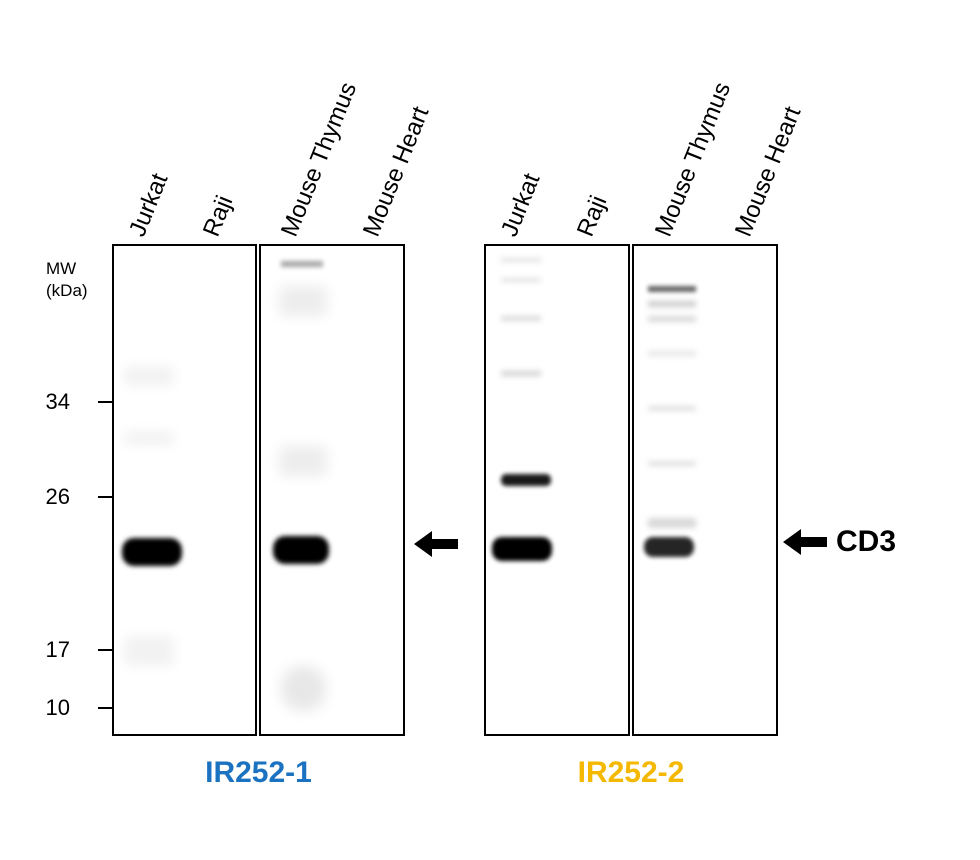 The height and width of the screenshot is (860, 980). I want to click on target-protein-label: CD3, so click(866, 541).